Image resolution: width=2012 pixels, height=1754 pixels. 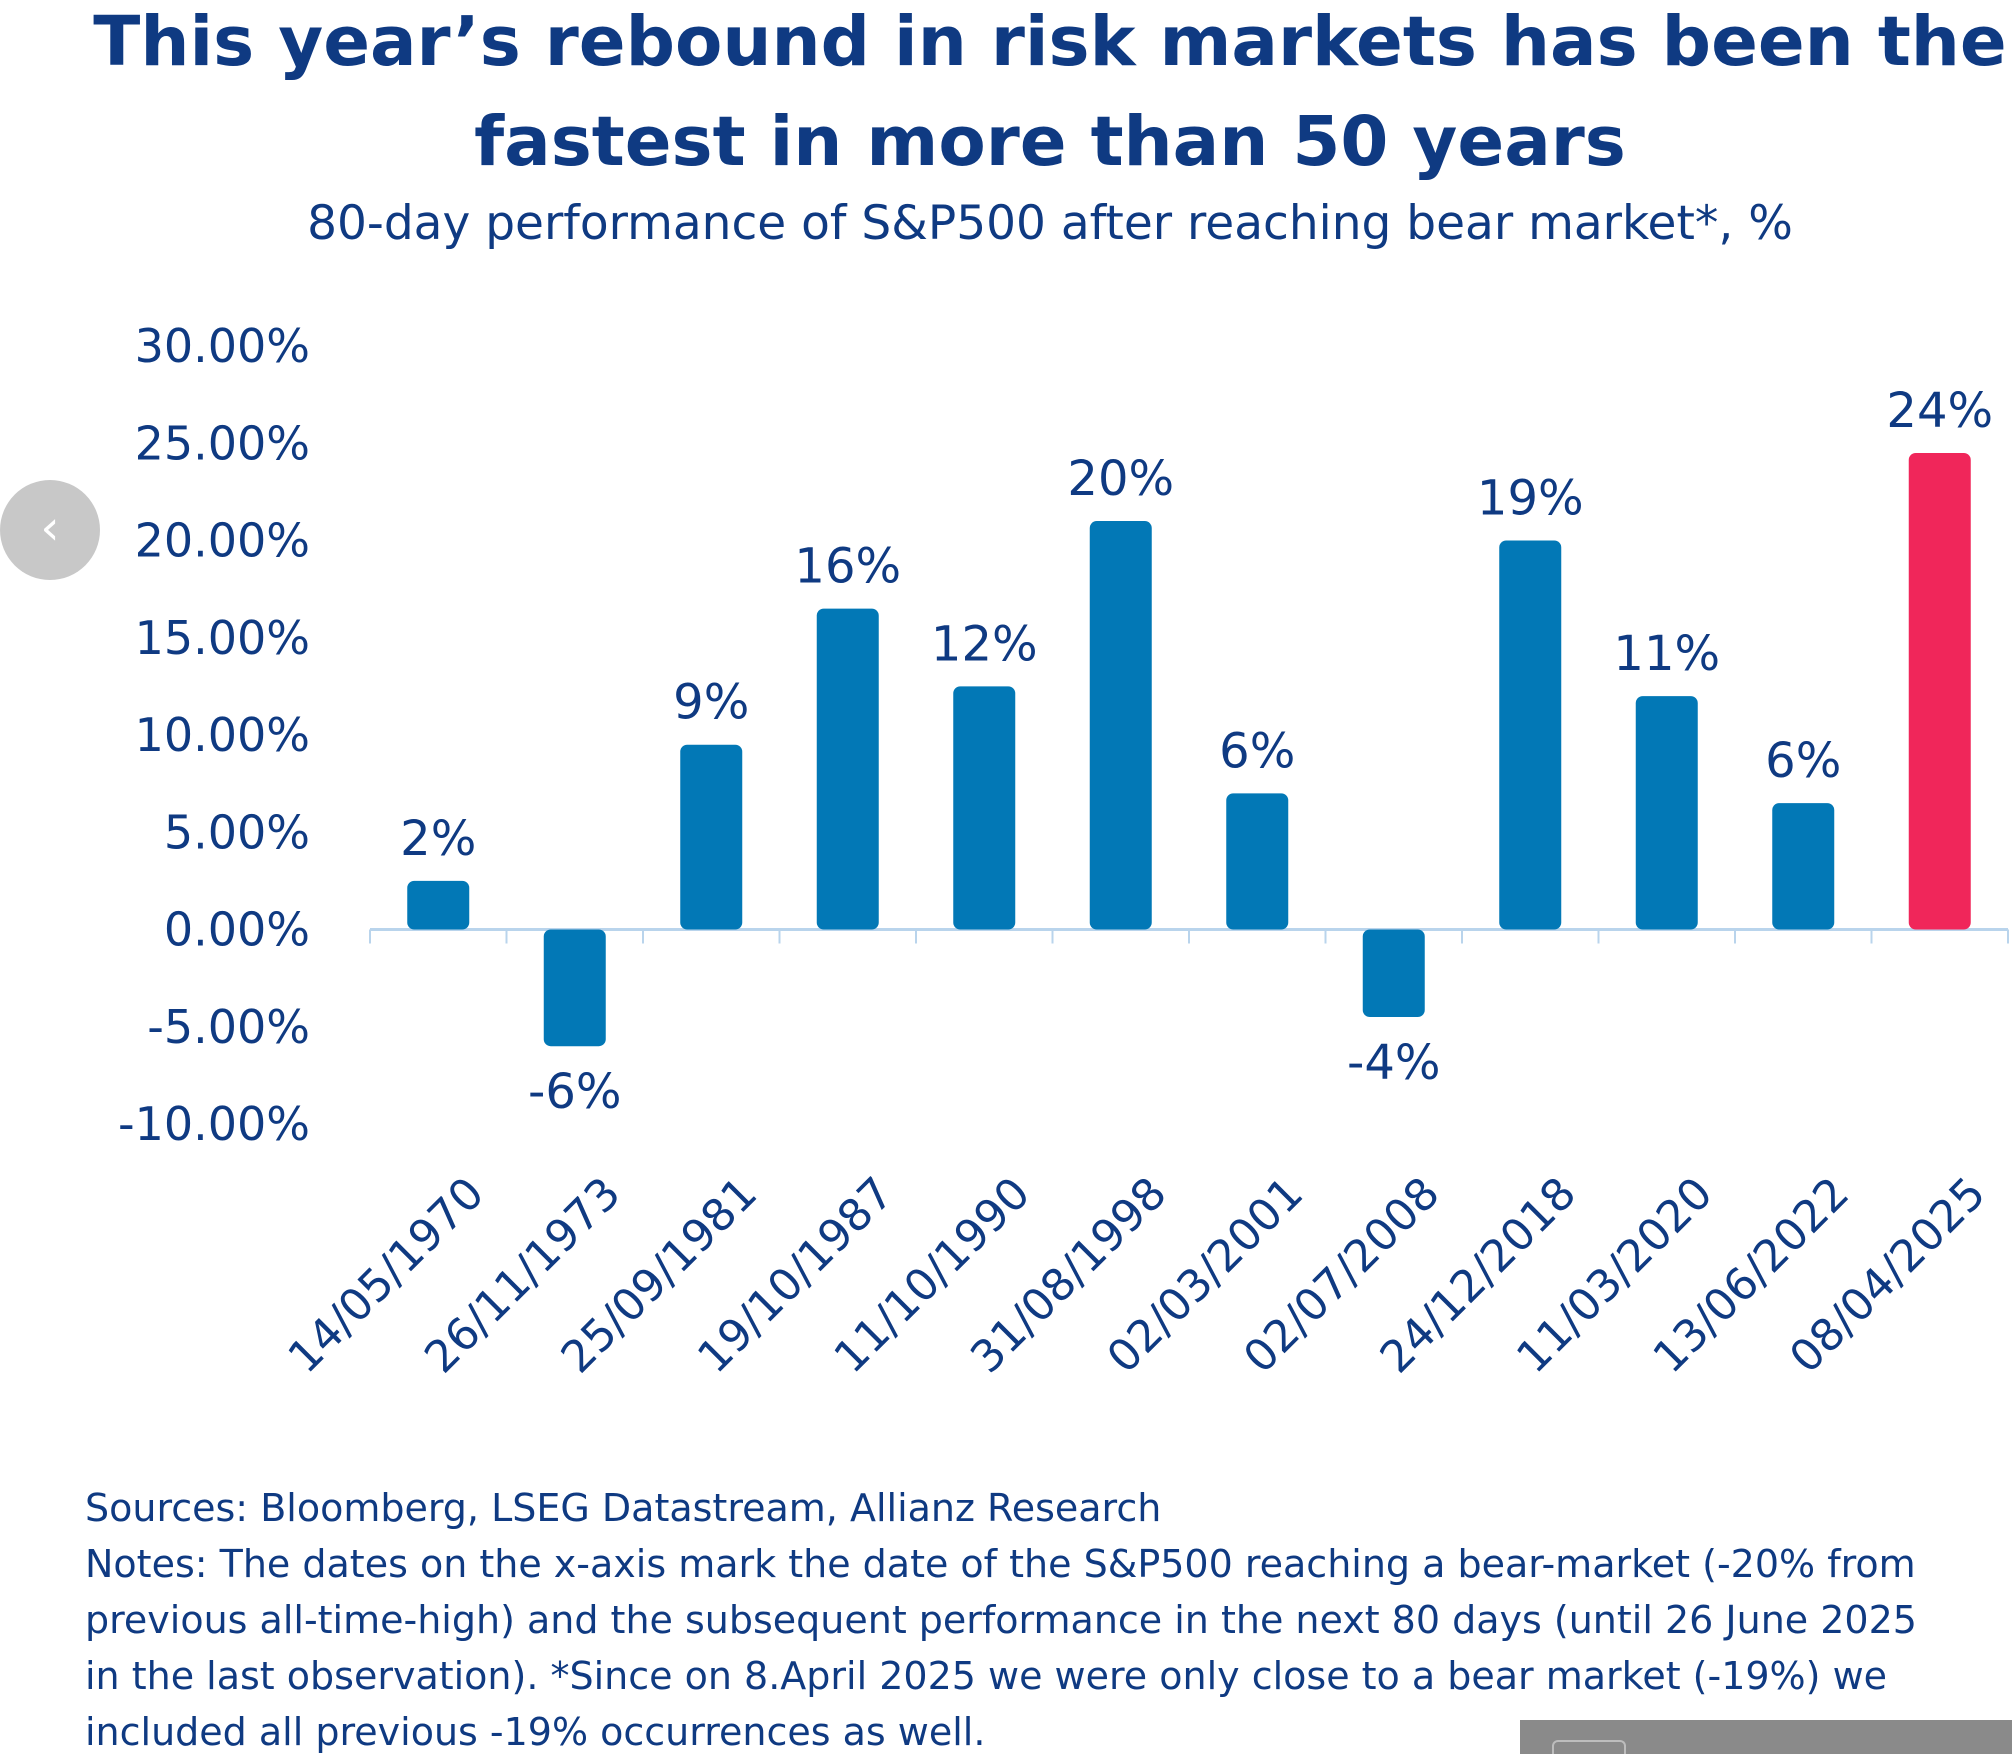 I want to click on data-label: 20%, so click(x=1120, y=479).